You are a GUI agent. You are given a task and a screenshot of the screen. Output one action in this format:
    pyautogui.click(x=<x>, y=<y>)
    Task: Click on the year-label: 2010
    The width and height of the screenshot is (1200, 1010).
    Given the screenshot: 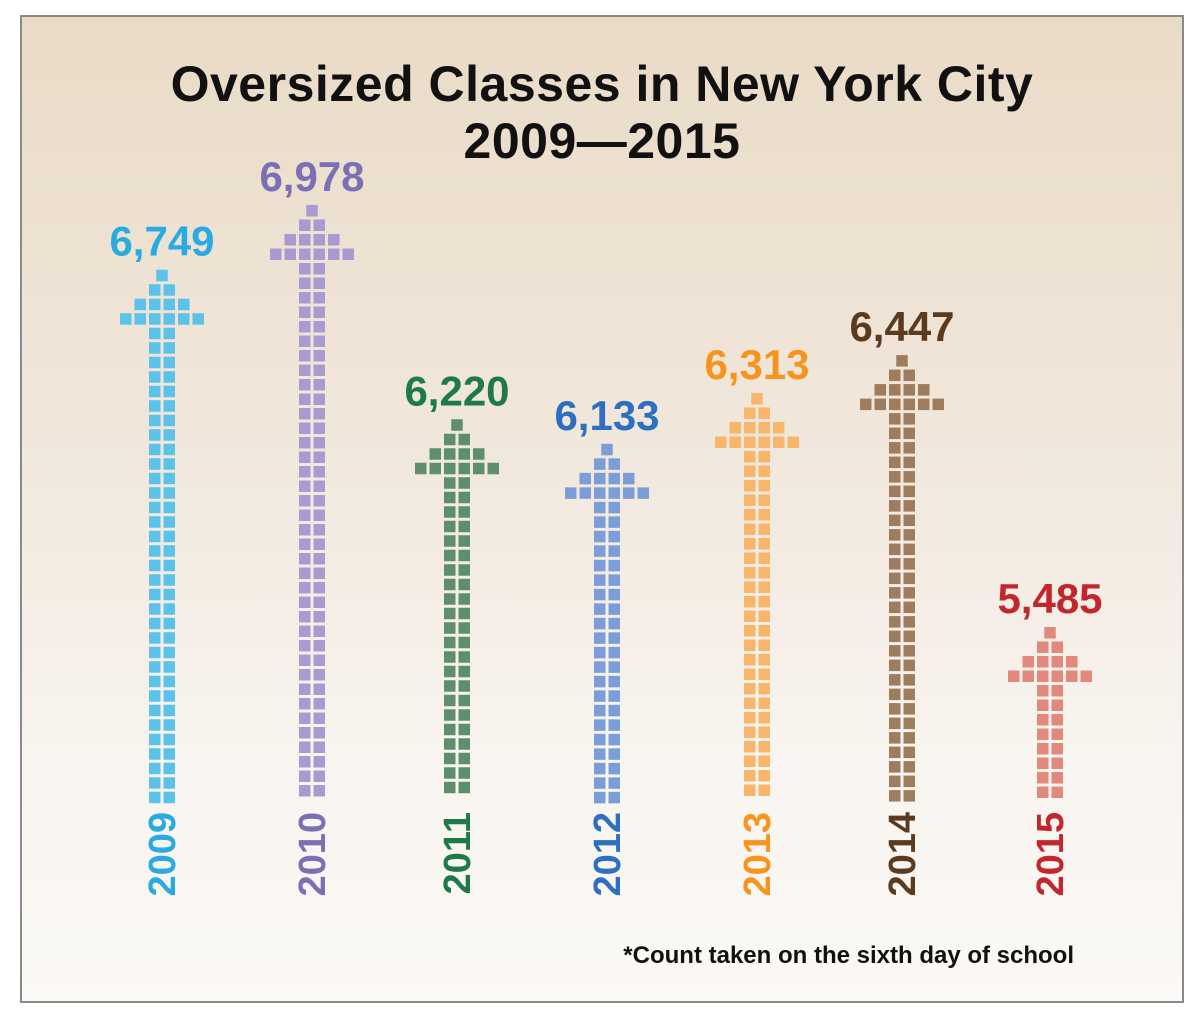 What is the action you would take?
    pyautogui.click(x=313, y=854)
    